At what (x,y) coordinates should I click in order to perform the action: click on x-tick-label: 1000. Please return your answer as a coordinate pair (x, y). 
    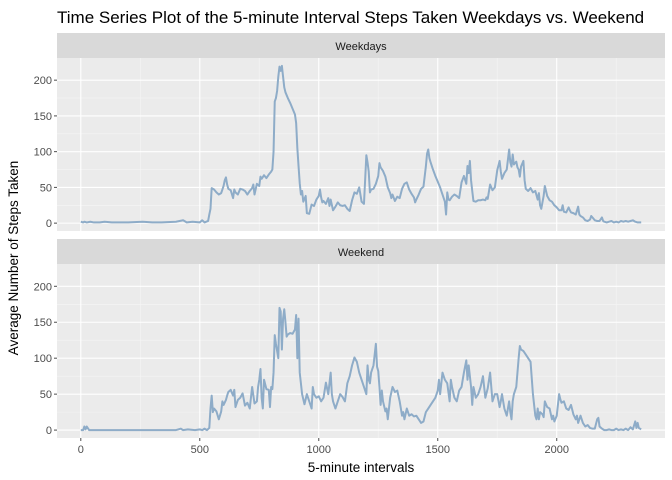
    Looking at the image, I should click on (319, 450).